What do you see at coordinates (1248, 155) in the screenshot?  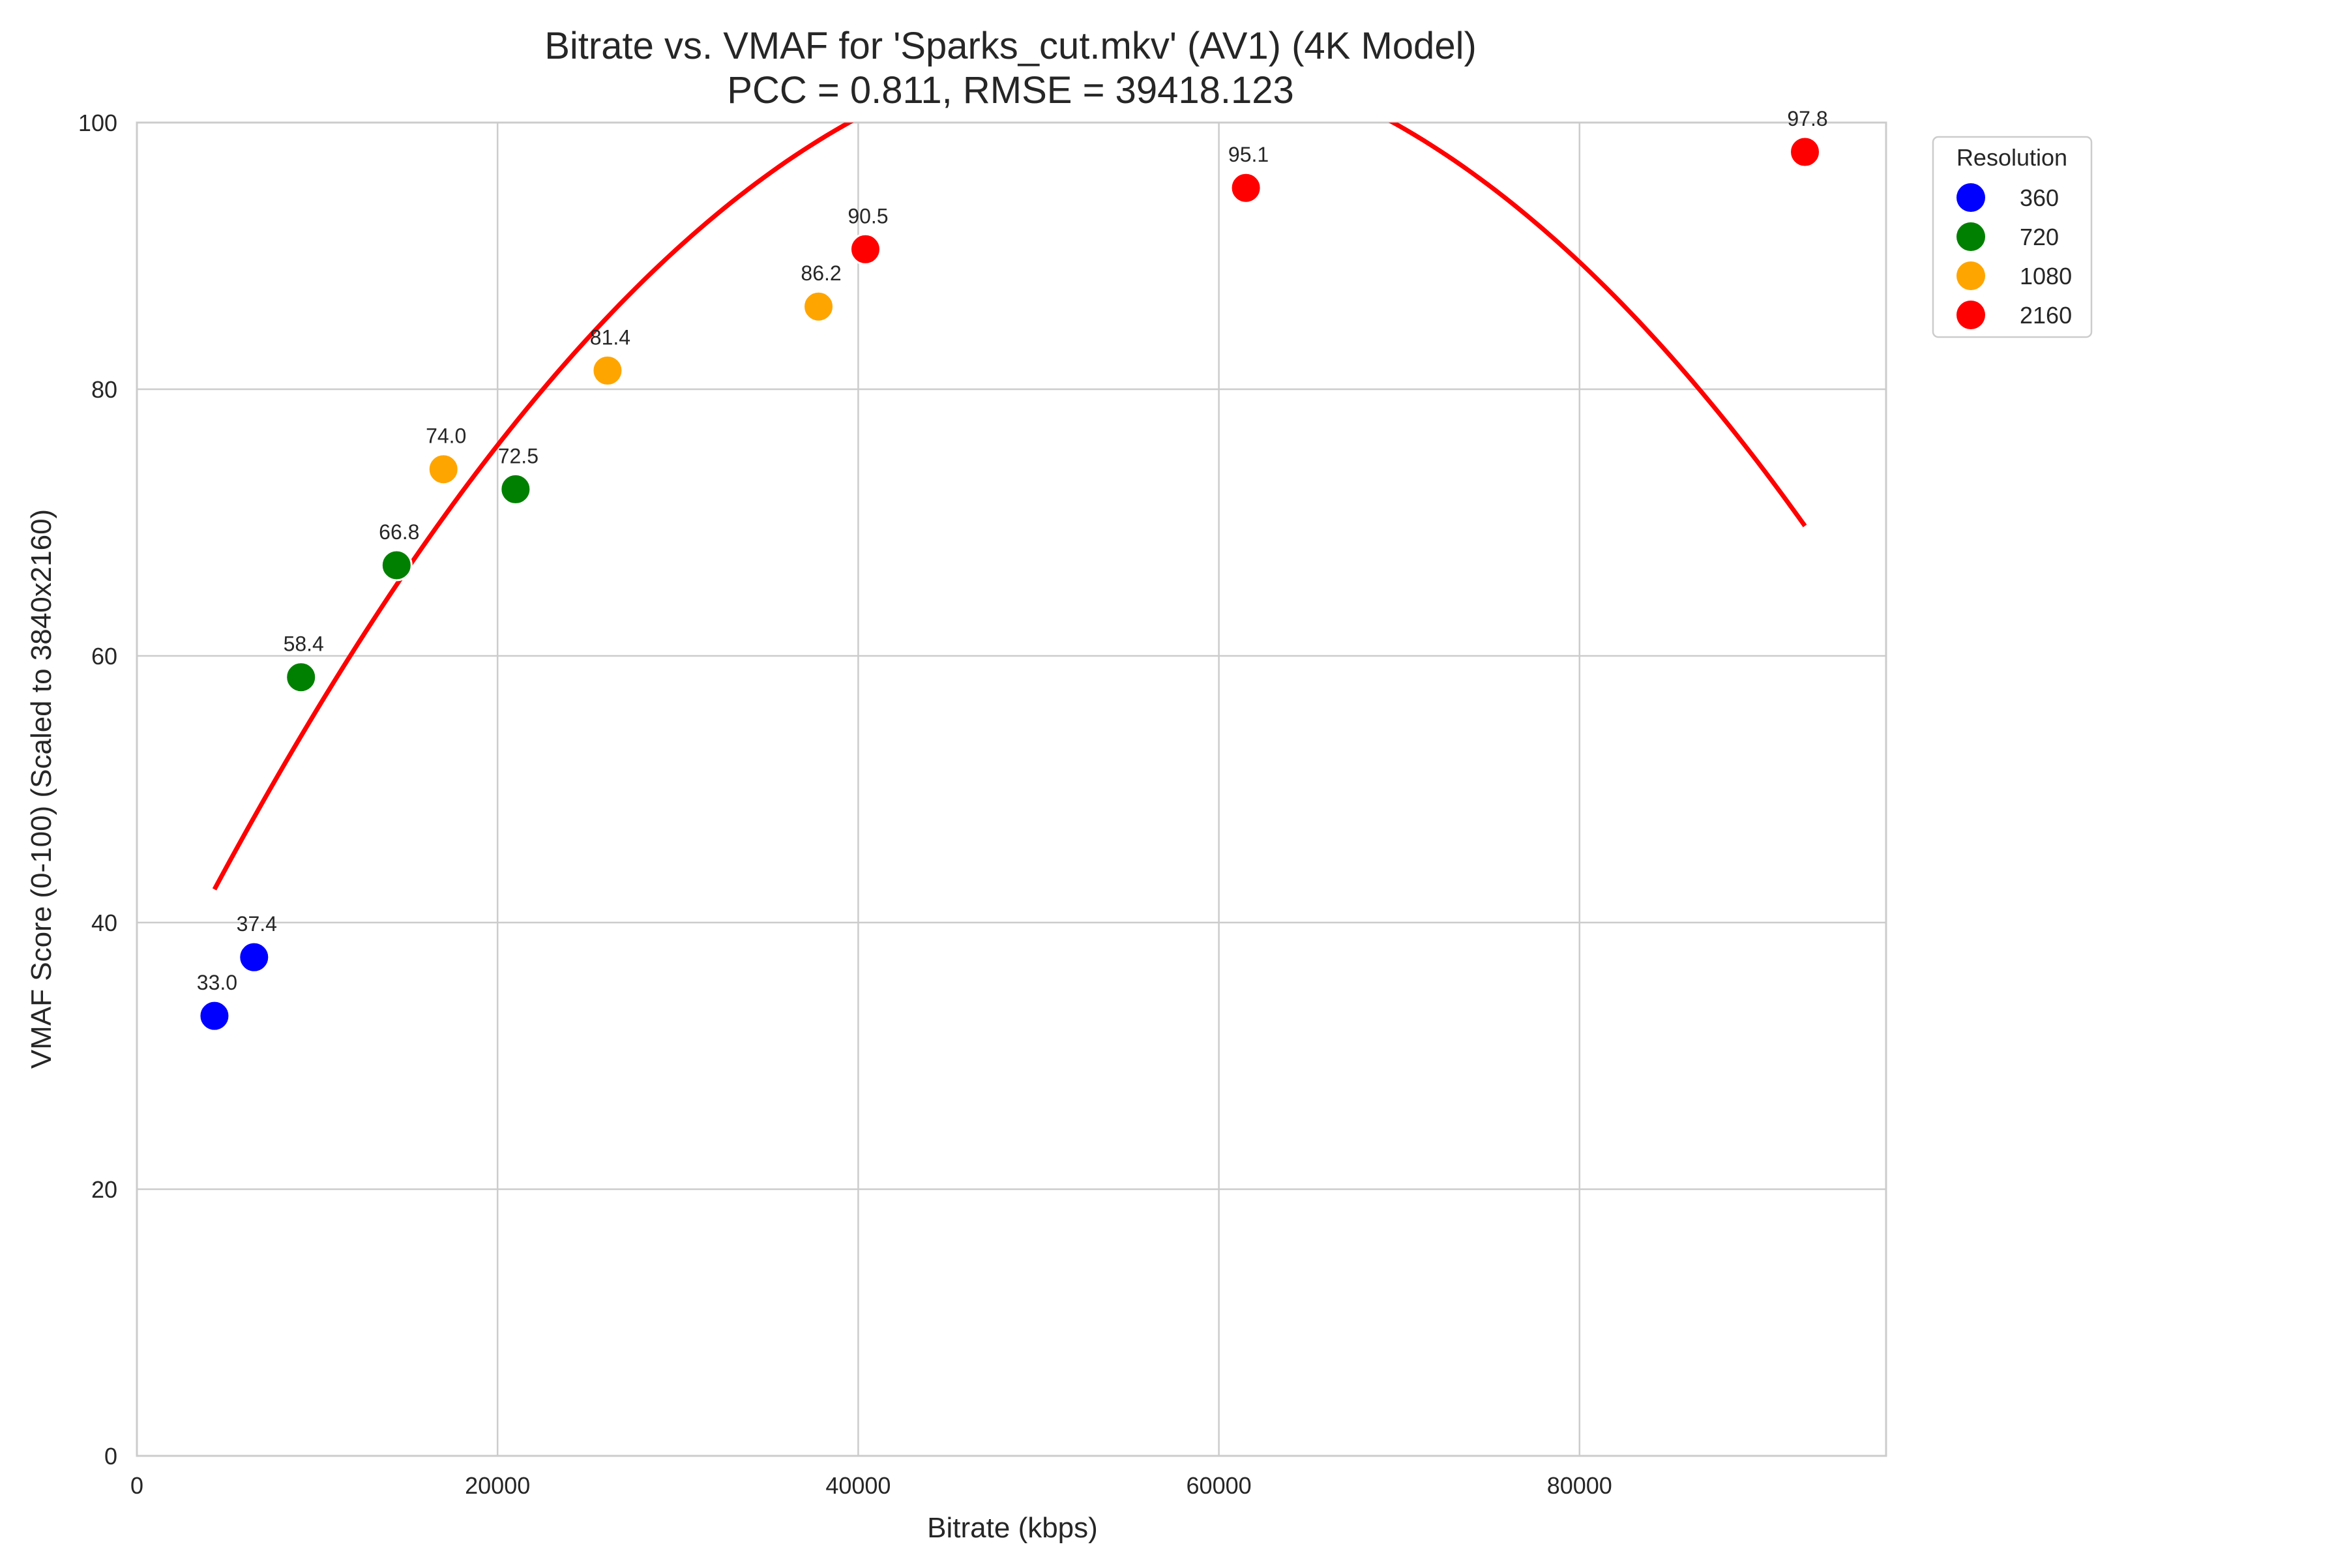 I see `data-label: 95.1` at bounding box center [1248, 155].